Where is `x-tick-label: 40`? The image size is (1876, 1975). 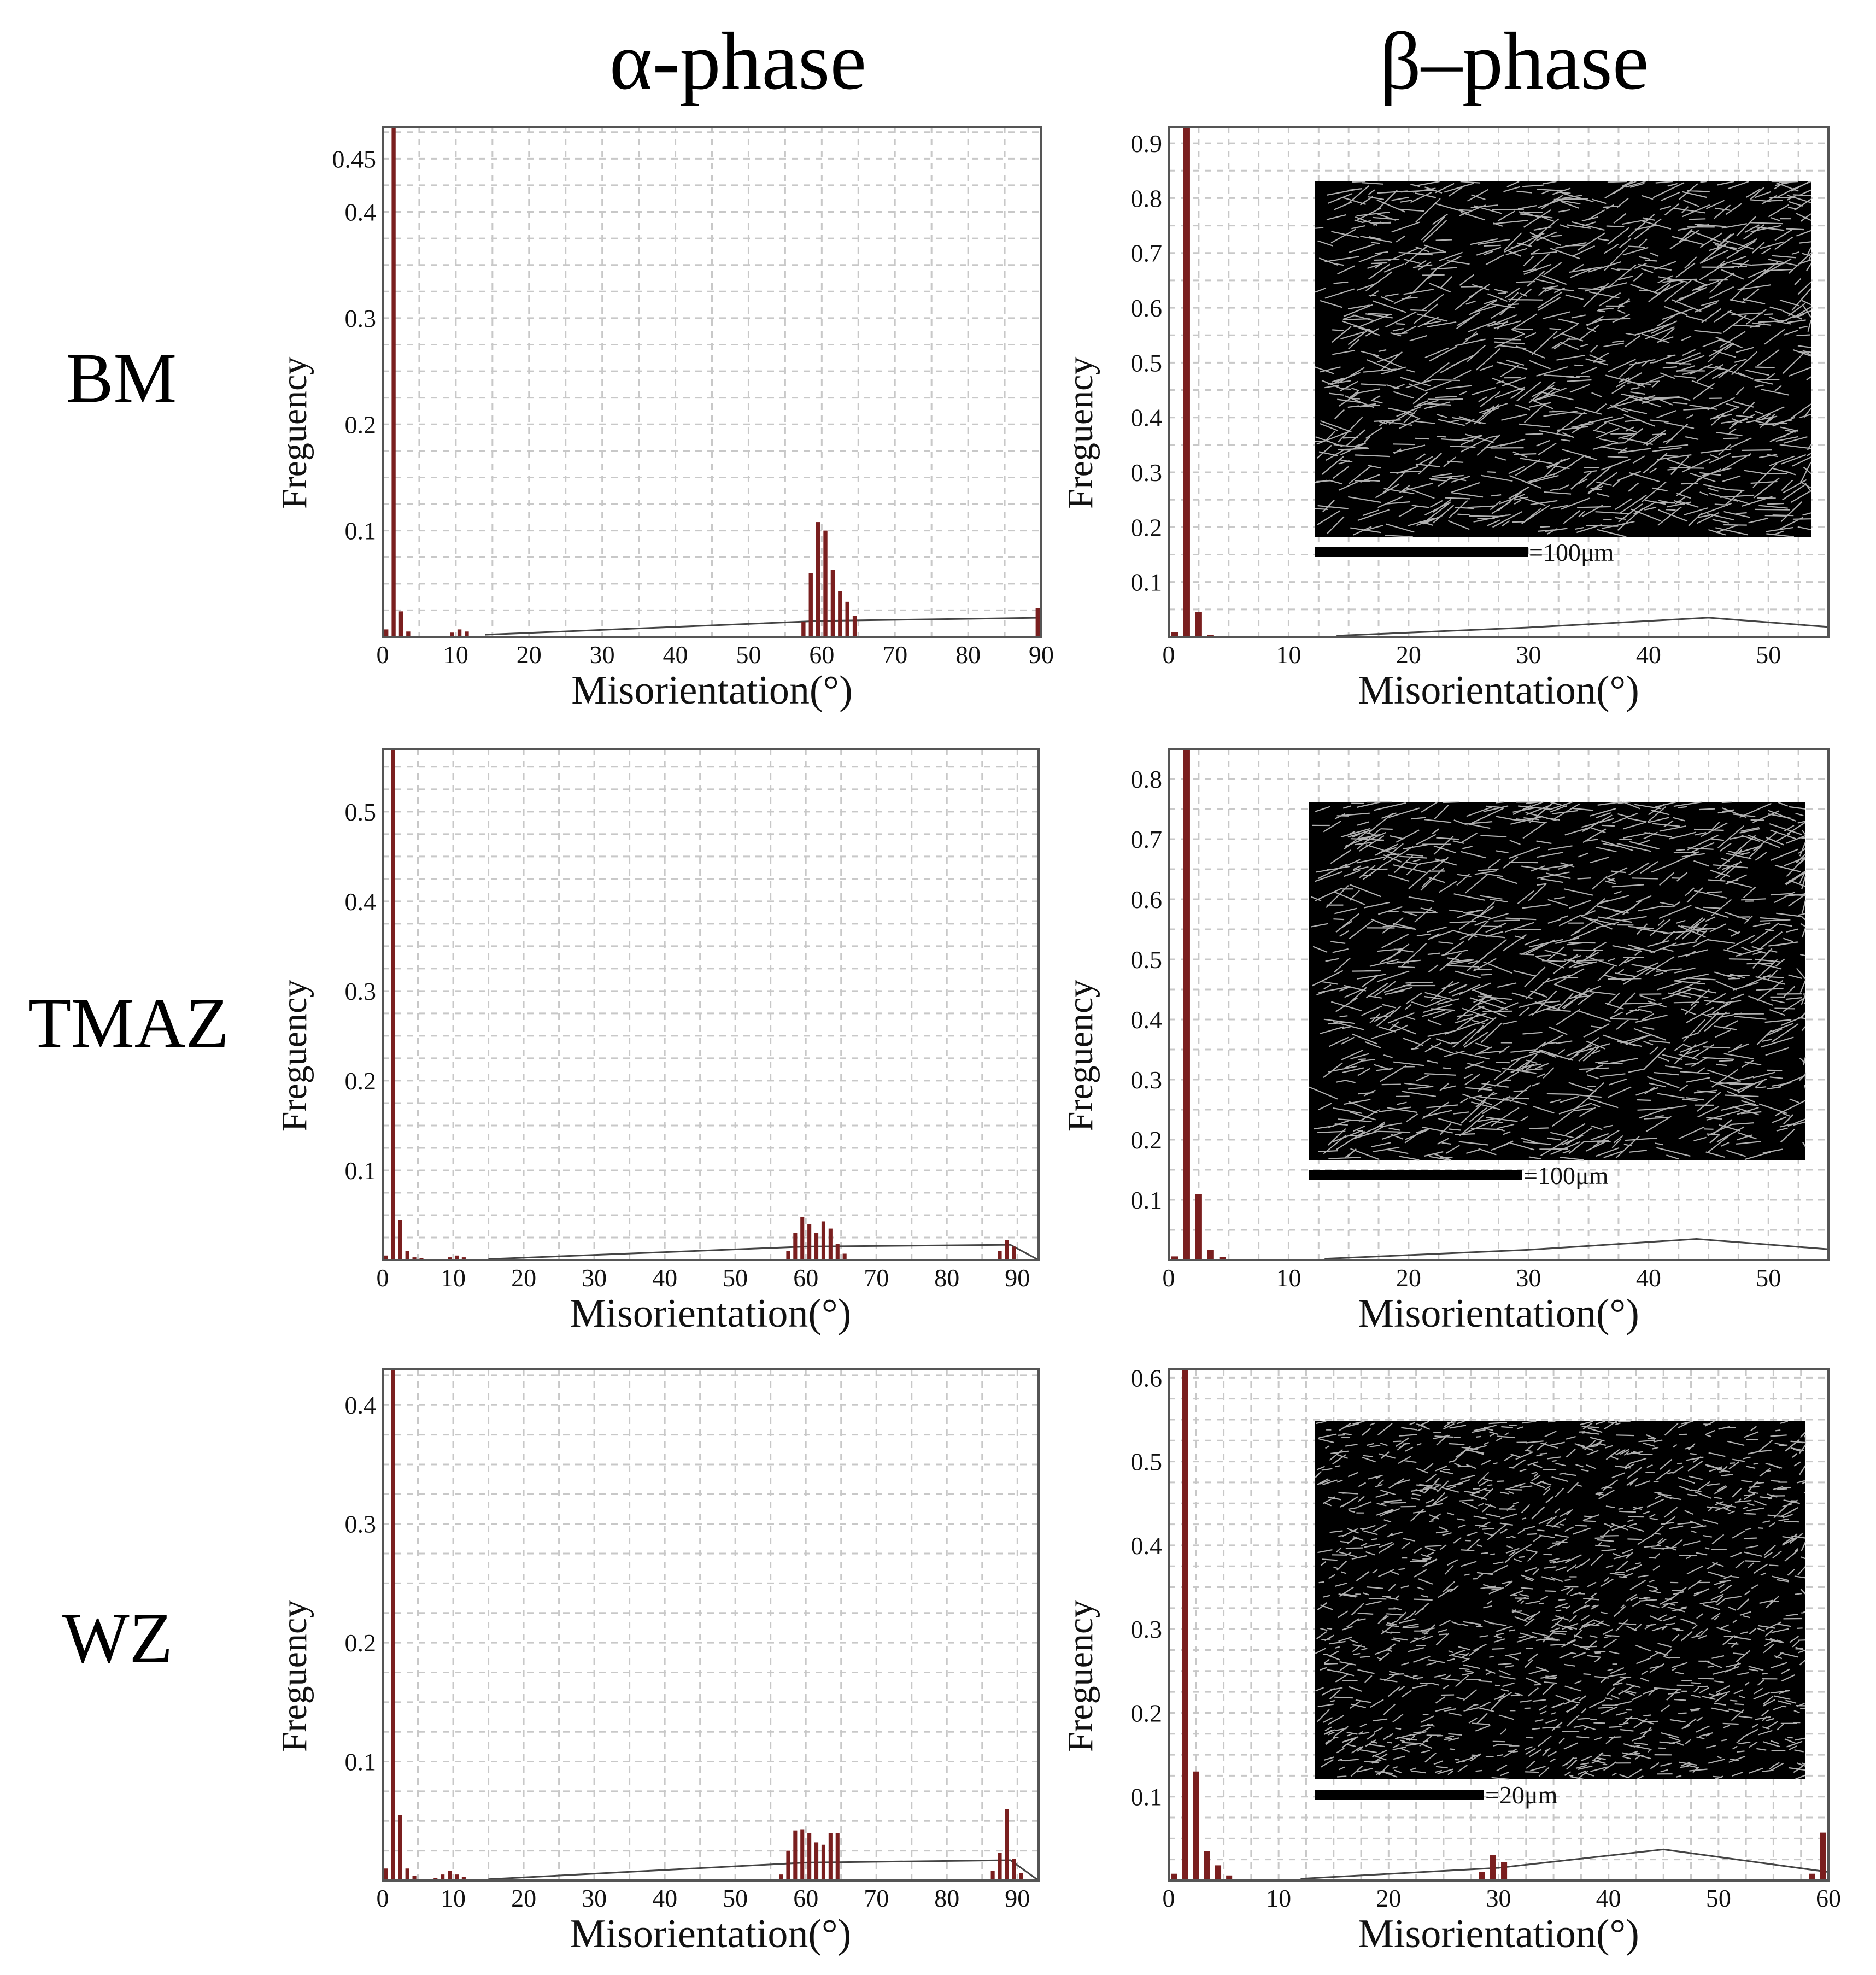
x-tick-label: 40 is located at coordinates (1608, 1898).